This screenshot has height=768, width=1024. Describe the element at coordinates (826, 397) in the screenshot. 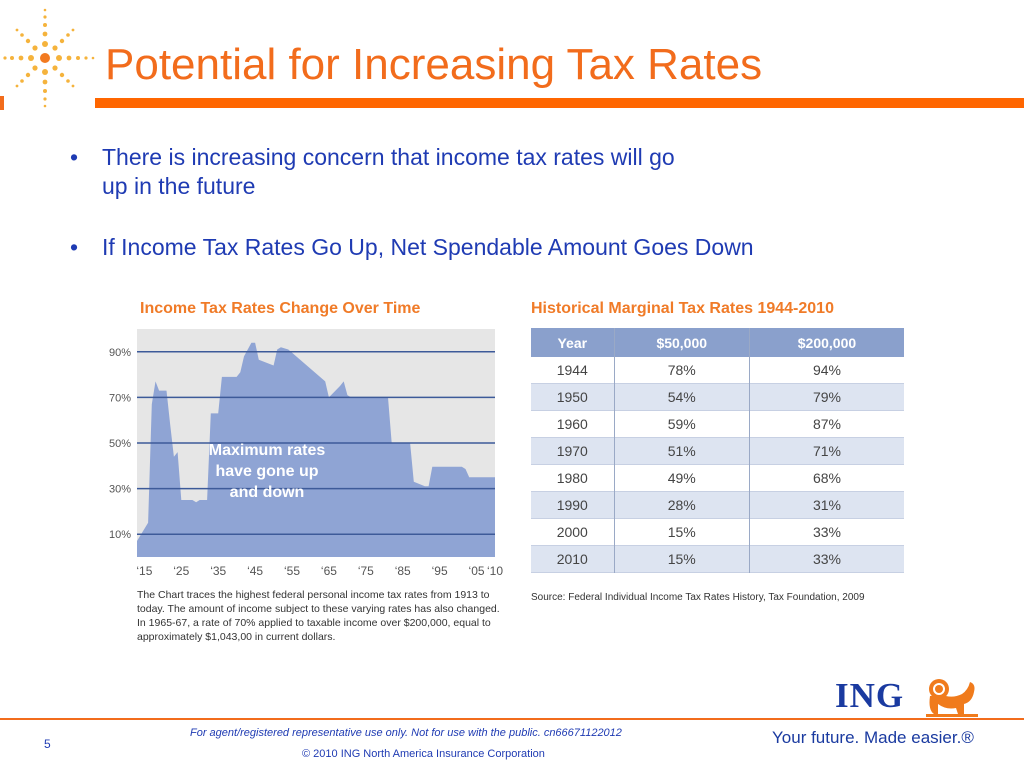

I see `cell-rate-200000: 79%` at that location.